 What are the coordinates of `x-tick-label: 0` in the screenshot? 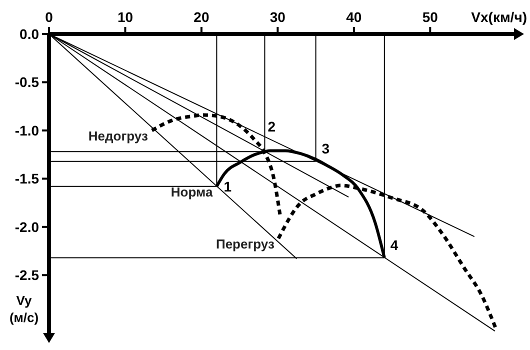 It's located at (49, 17).